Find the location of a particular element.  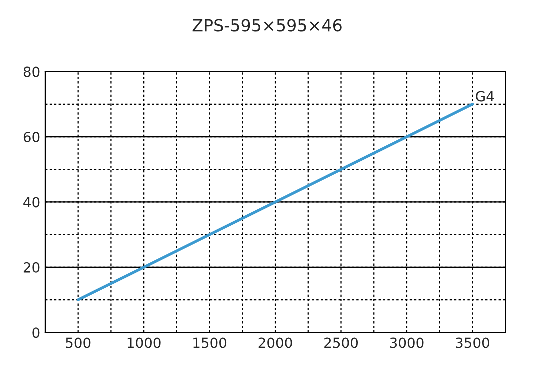

x-tick-label: 1500 is located at coordinates (210, 343).